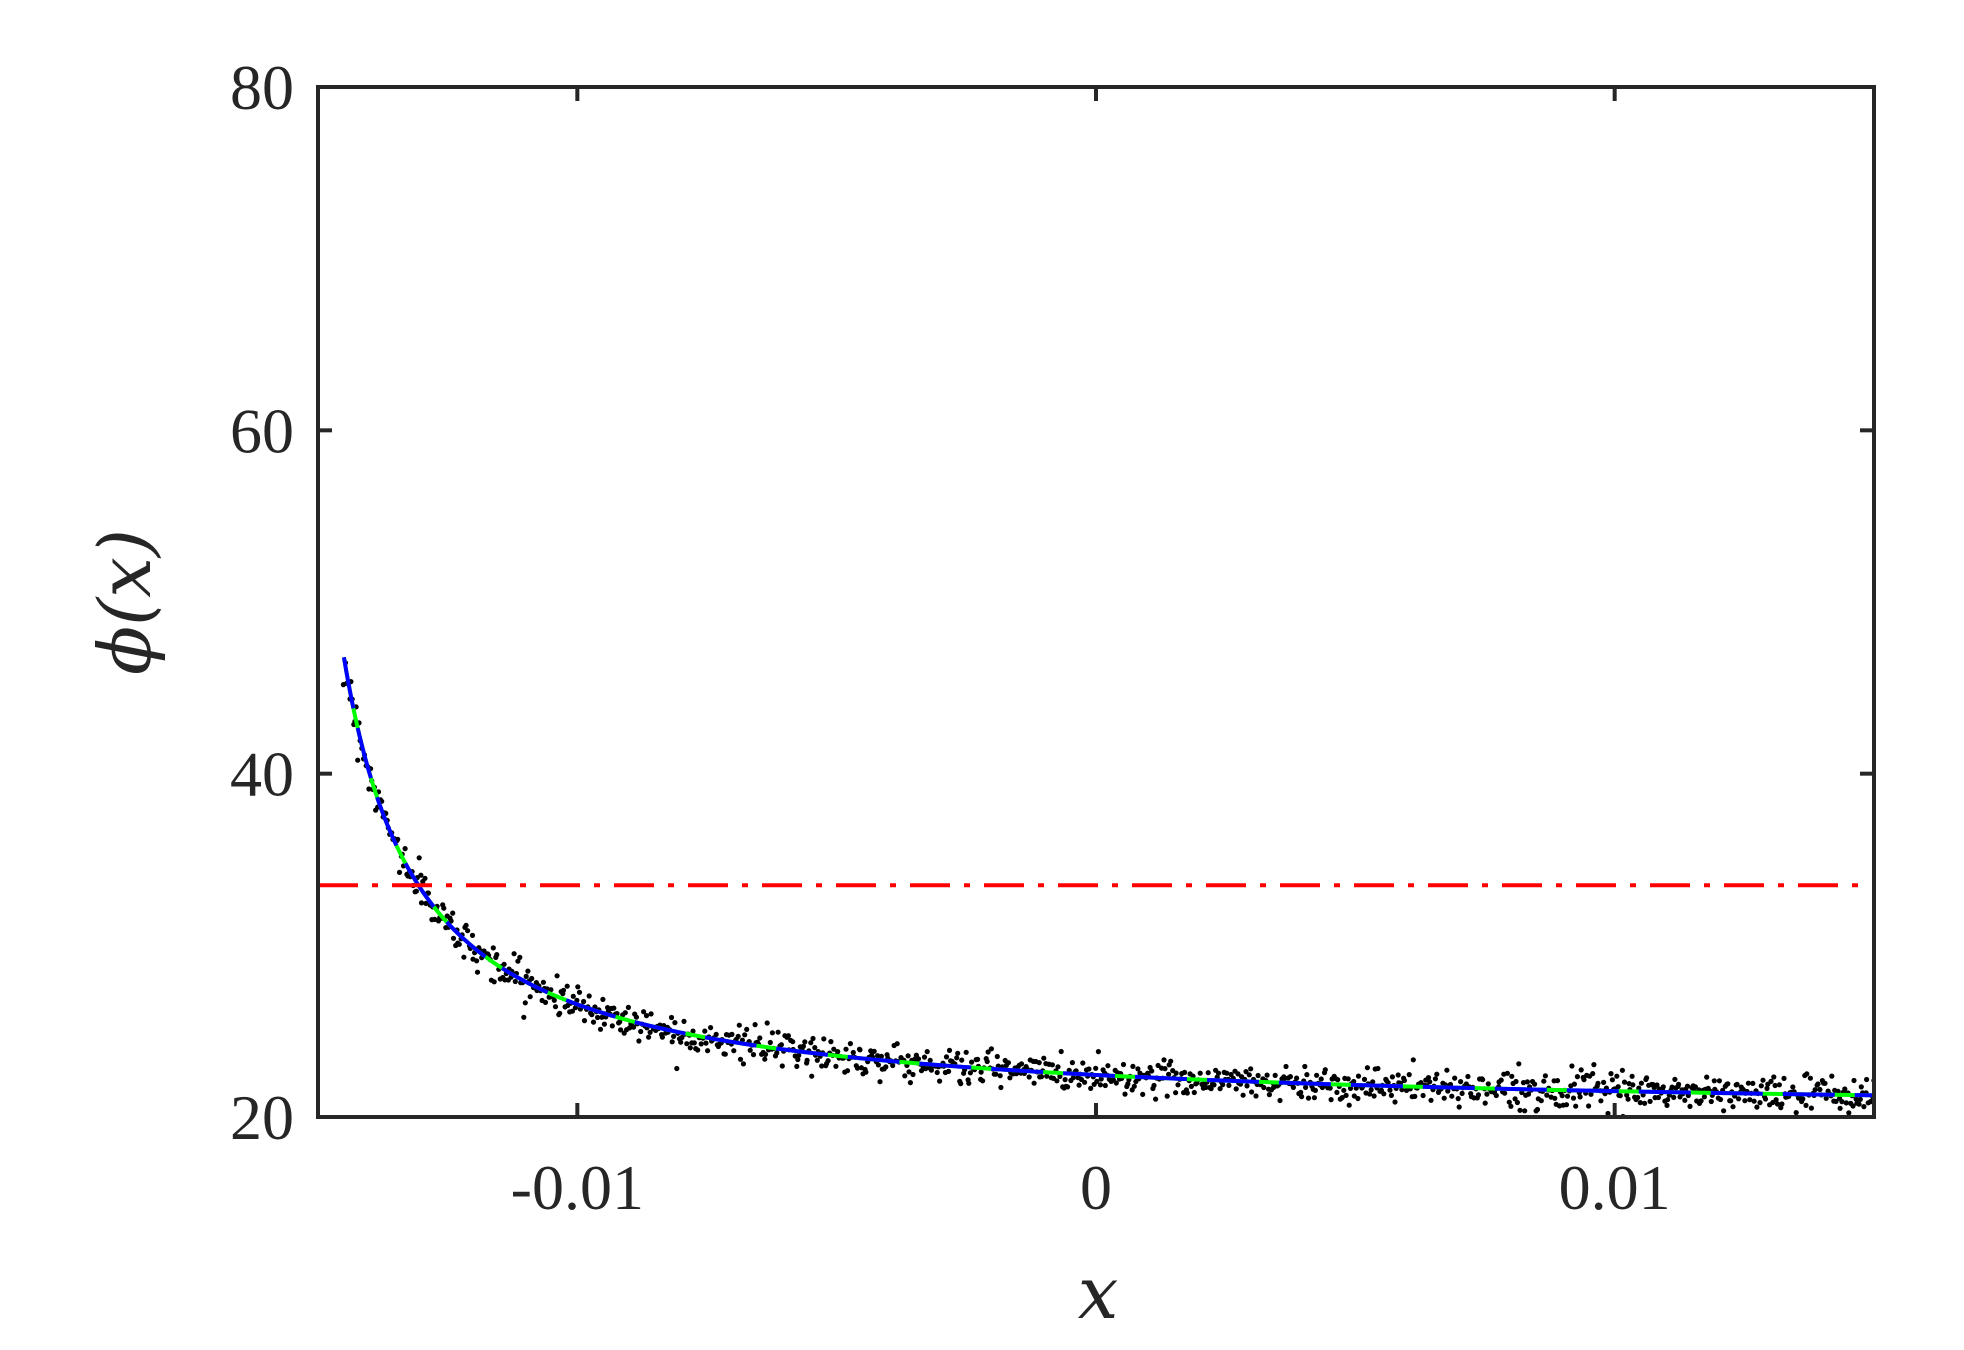  What do you see at coordinates (262, 87) in the screenshot?
I see `y-tick-label: 80` at bounding box center [262, 87].